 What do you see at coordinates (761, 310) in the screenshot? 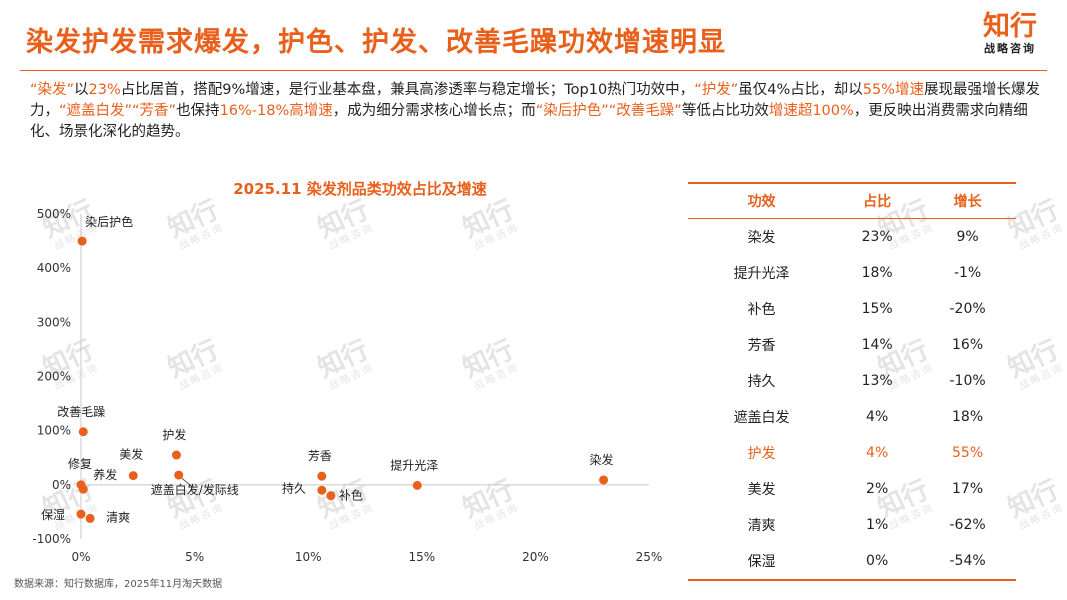
I see `table-cell: 补色` at bounding box center [761, 310].